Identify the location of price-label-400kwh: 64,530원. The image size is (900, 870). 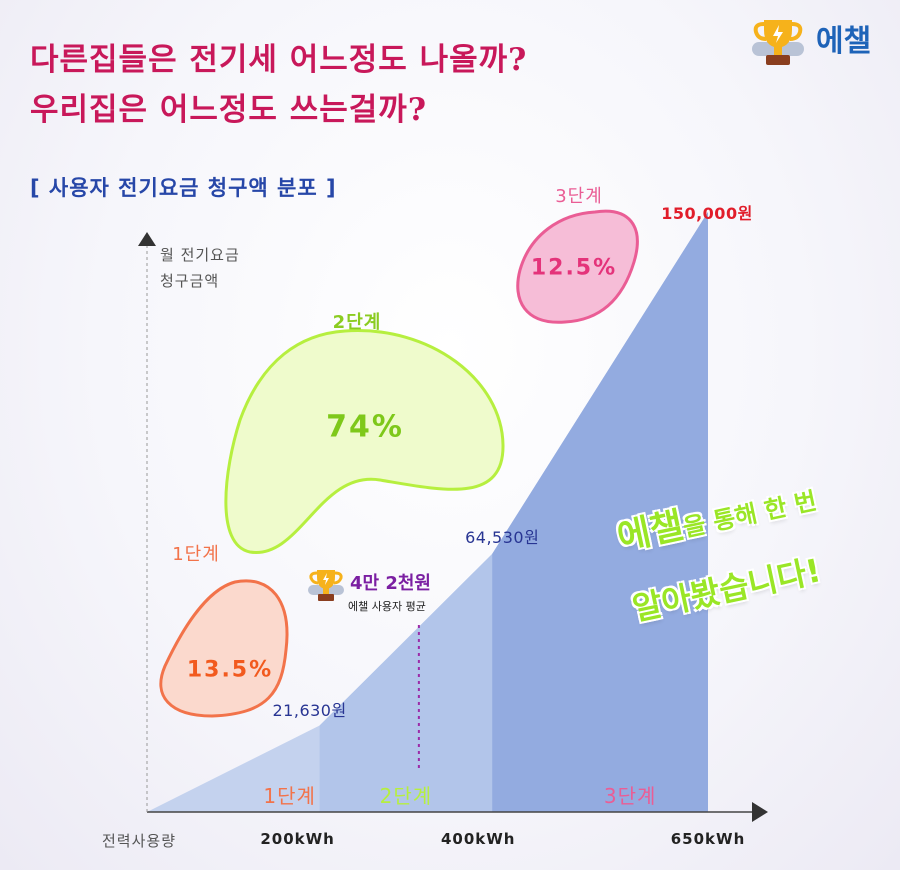
(502, 537).